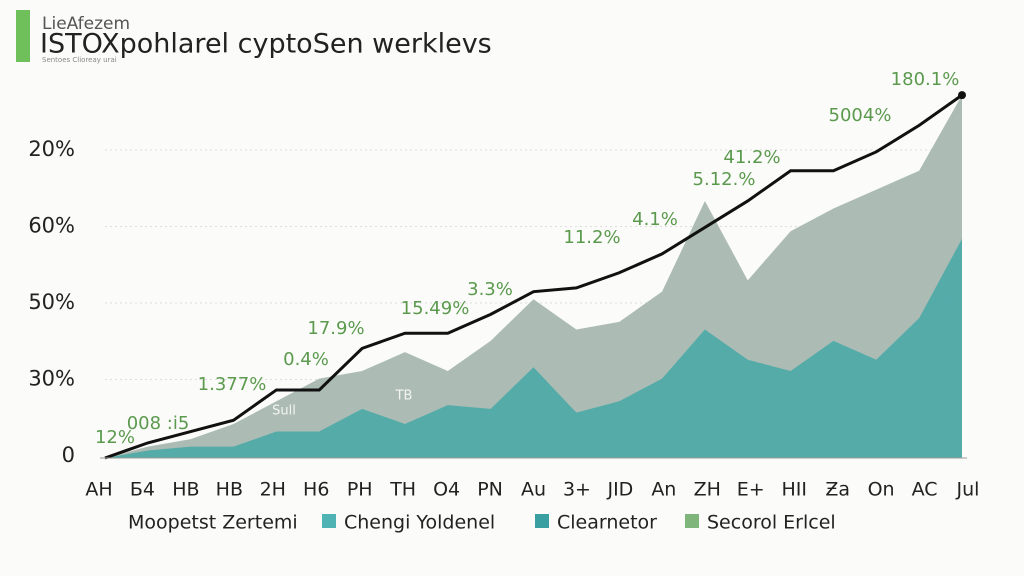  I want to click on y-tick-label: 50%, so click(51, 302).